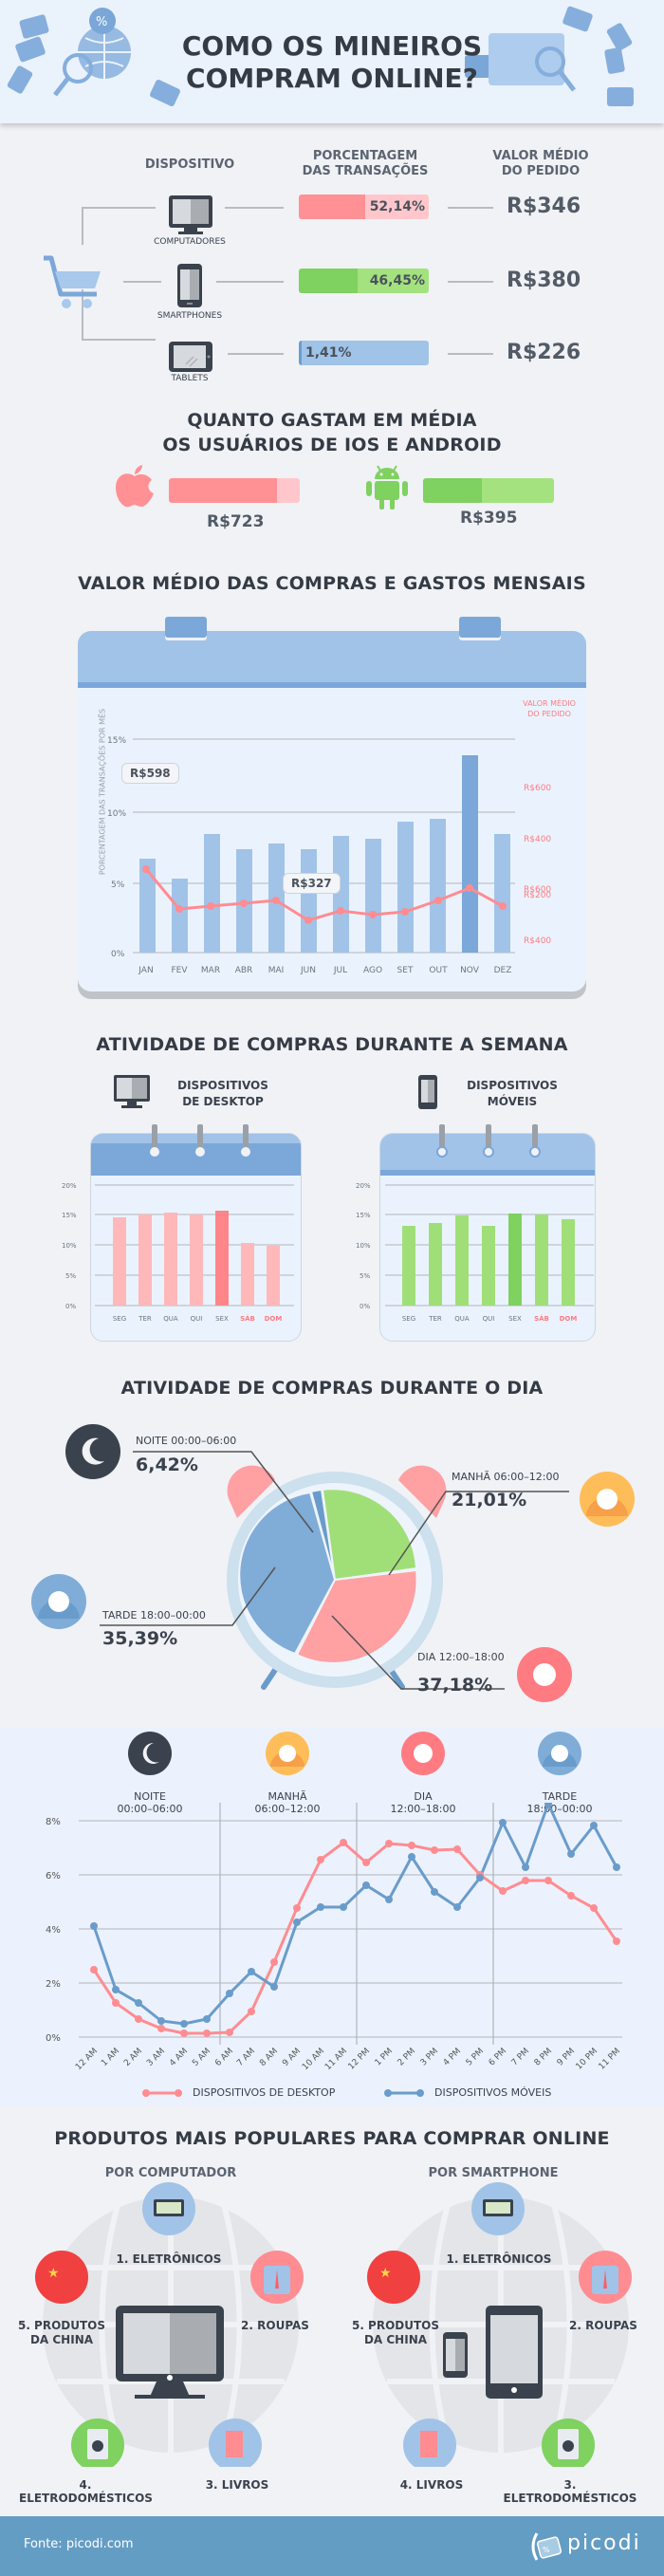 This screenshot has width=664, height=2576. Describe the element at coordinates (246, 2057) in the screenshot. I see `svg-text: 7 AM` at that location.